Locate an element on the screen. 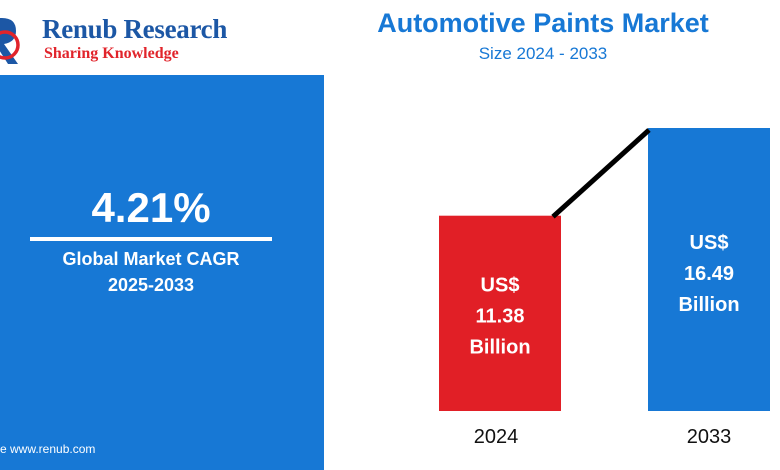 Image resolution: width=780 pixels, height=470 pixels. brand-logo: Renub Research Sharing Knowledge is located at coordinates (125, 40).